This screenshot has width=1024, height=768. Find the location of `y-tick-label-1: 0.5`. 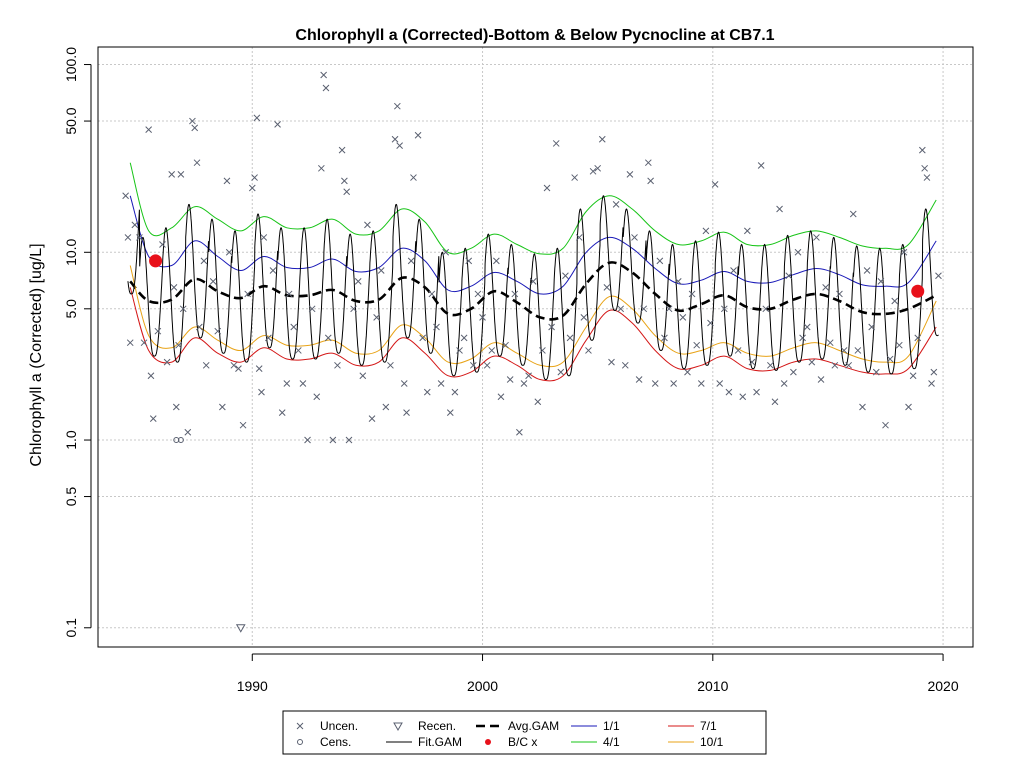

y-tick-label-1: 0.5 is located at coordinates (71, 497).